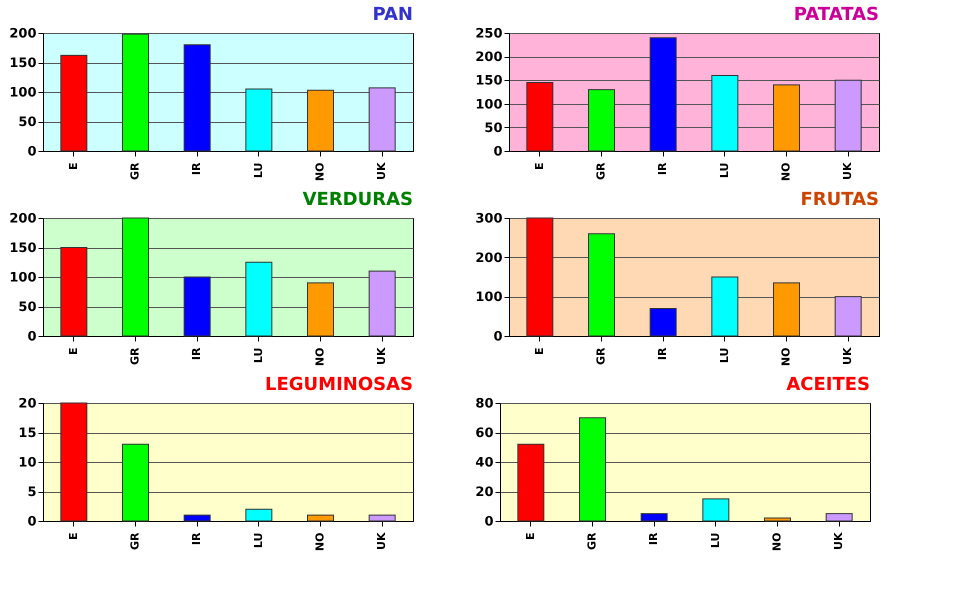 This screenshot has height=596, width=959. What do you see at coordinates (339, 384) in the screenshot?
I see `chart-title: LEGUMINOSAS` at bounding box center [339, 384].